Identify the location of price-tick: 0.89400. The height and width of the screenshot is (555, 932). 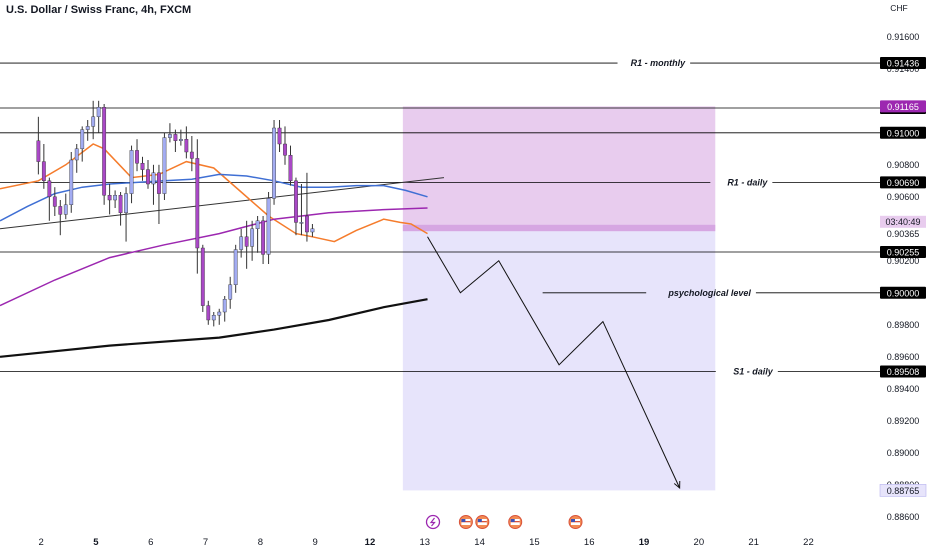
(903, 389).